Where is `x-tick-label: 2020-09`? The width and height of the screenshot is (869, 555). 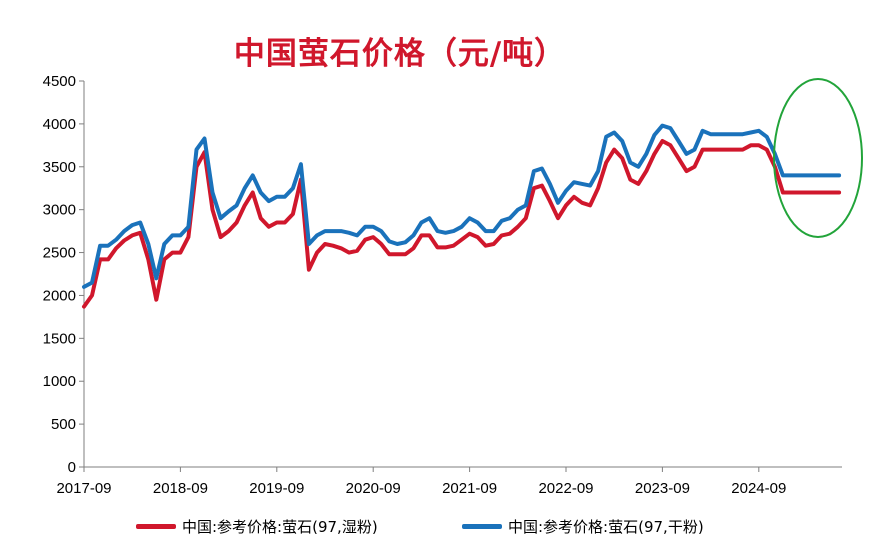
x-tick-label: 2020-09 is located at coordinates (373, 488).